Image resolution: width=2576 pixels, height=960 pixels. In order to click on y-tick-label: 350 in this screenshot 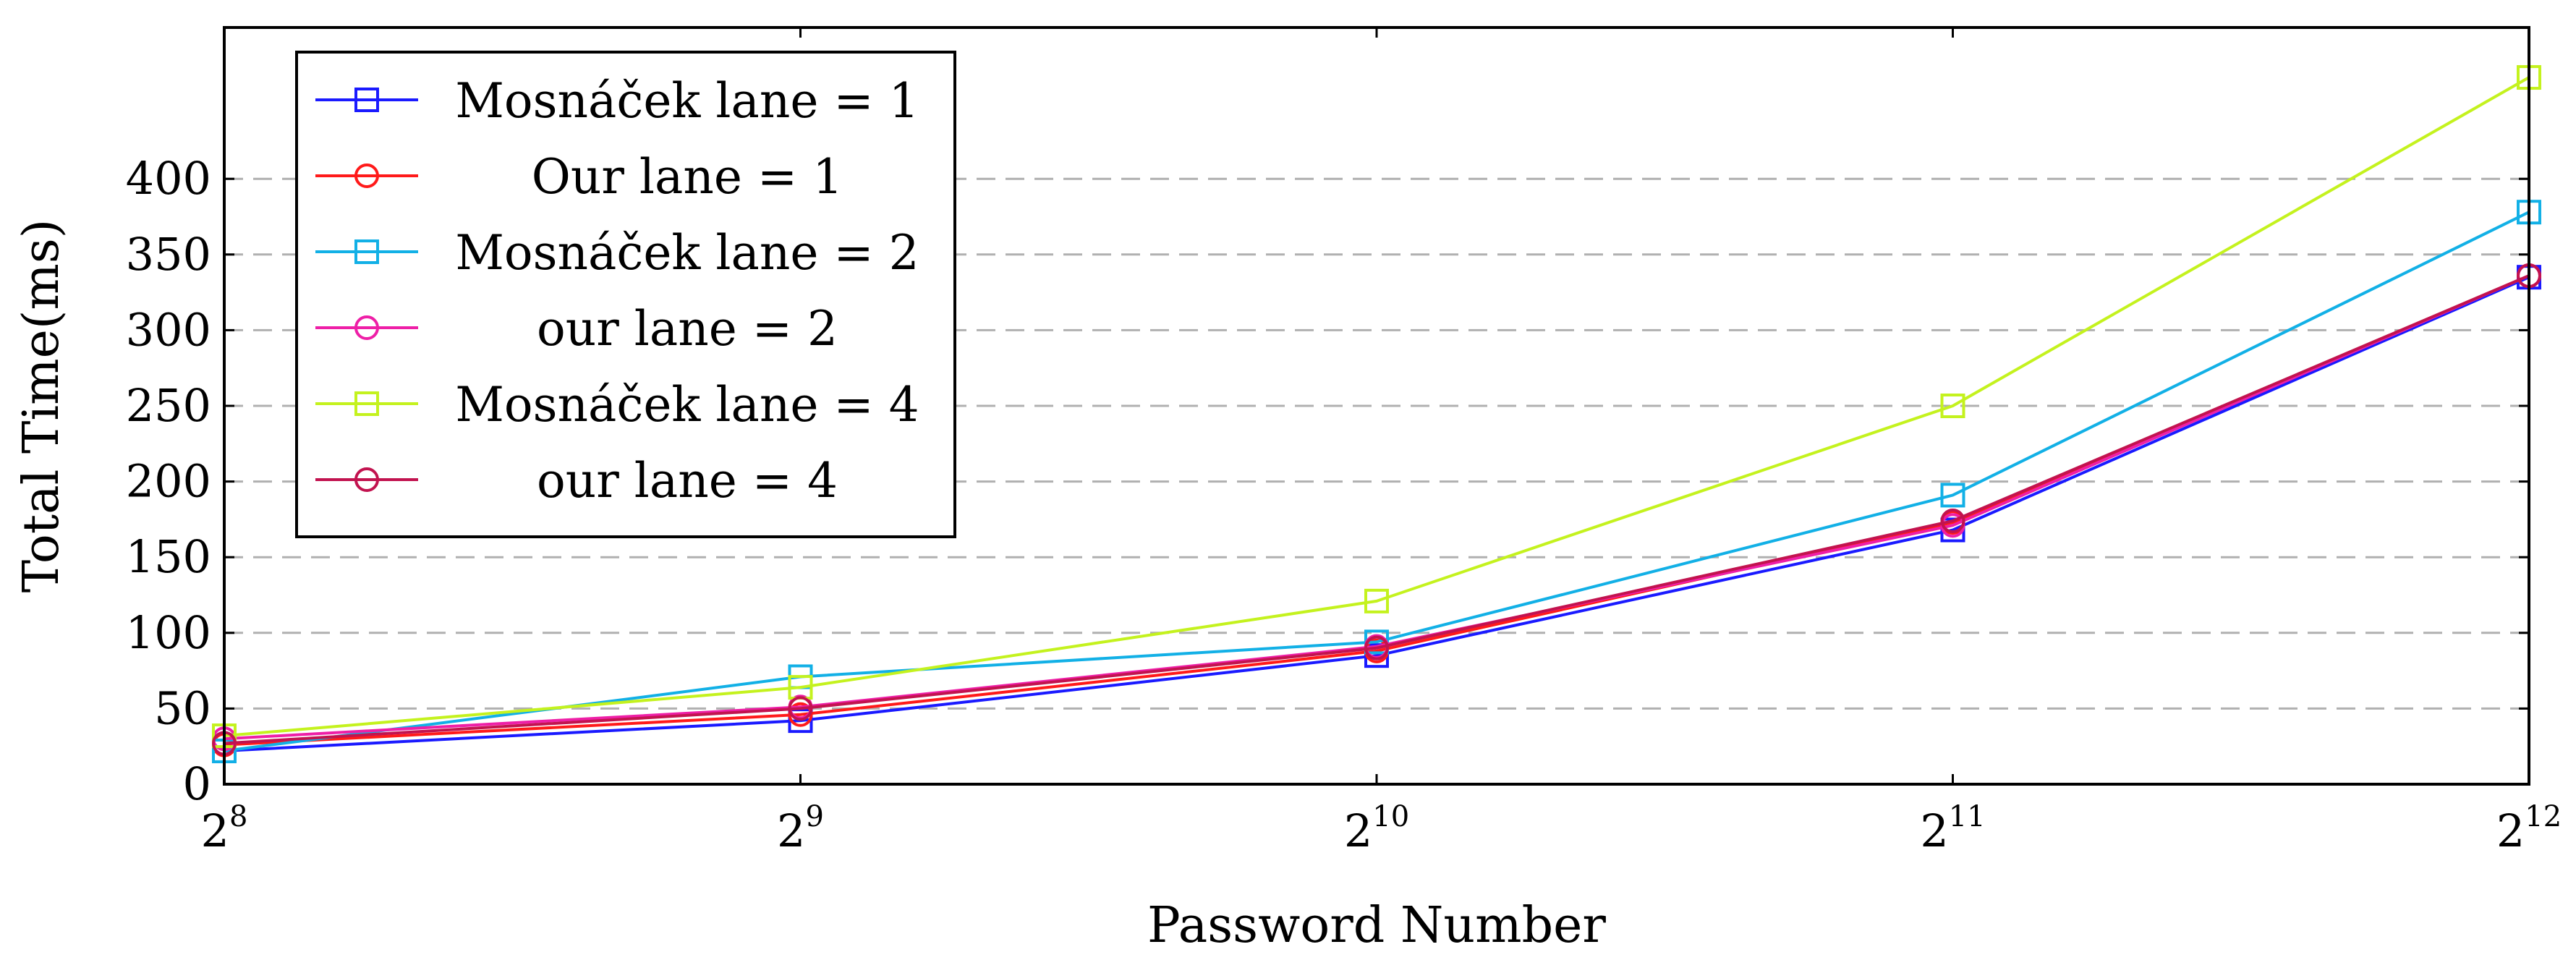, I will do `click(168, 254)`.